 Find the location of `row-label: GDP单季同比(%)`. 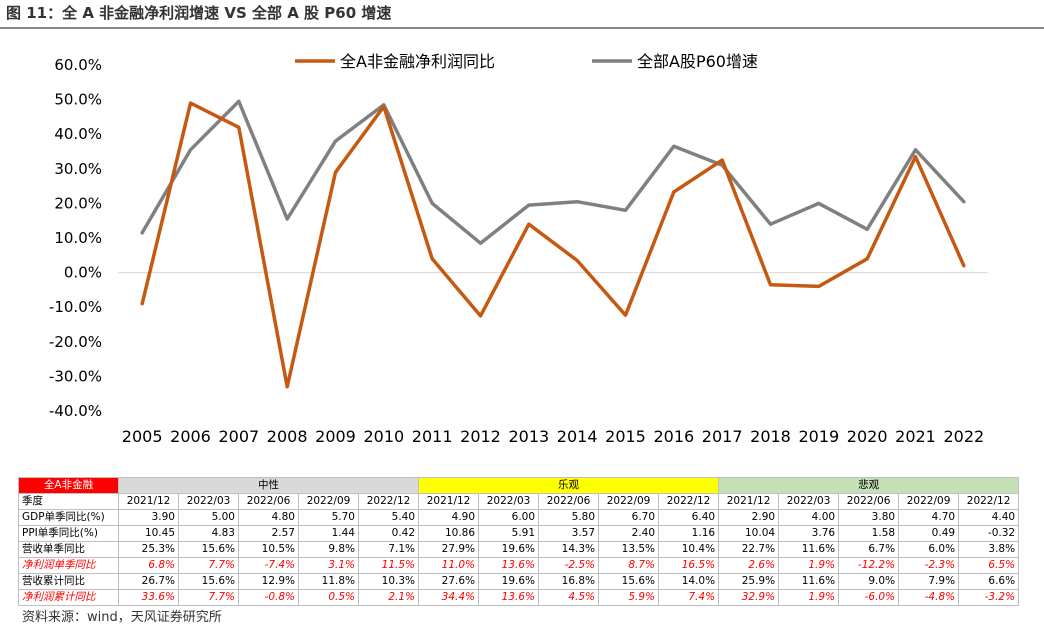

row-label: GDP单季同比(%) is located at coordinates (68, 517).